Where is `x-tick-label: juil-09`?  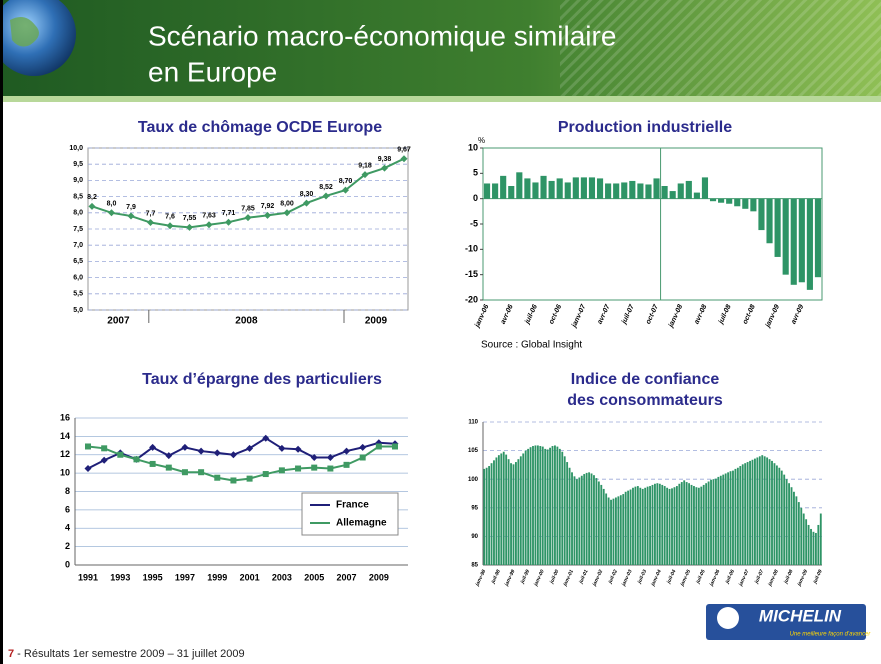 x-tick-label: juil-09 is located at coordinates (818, 577).